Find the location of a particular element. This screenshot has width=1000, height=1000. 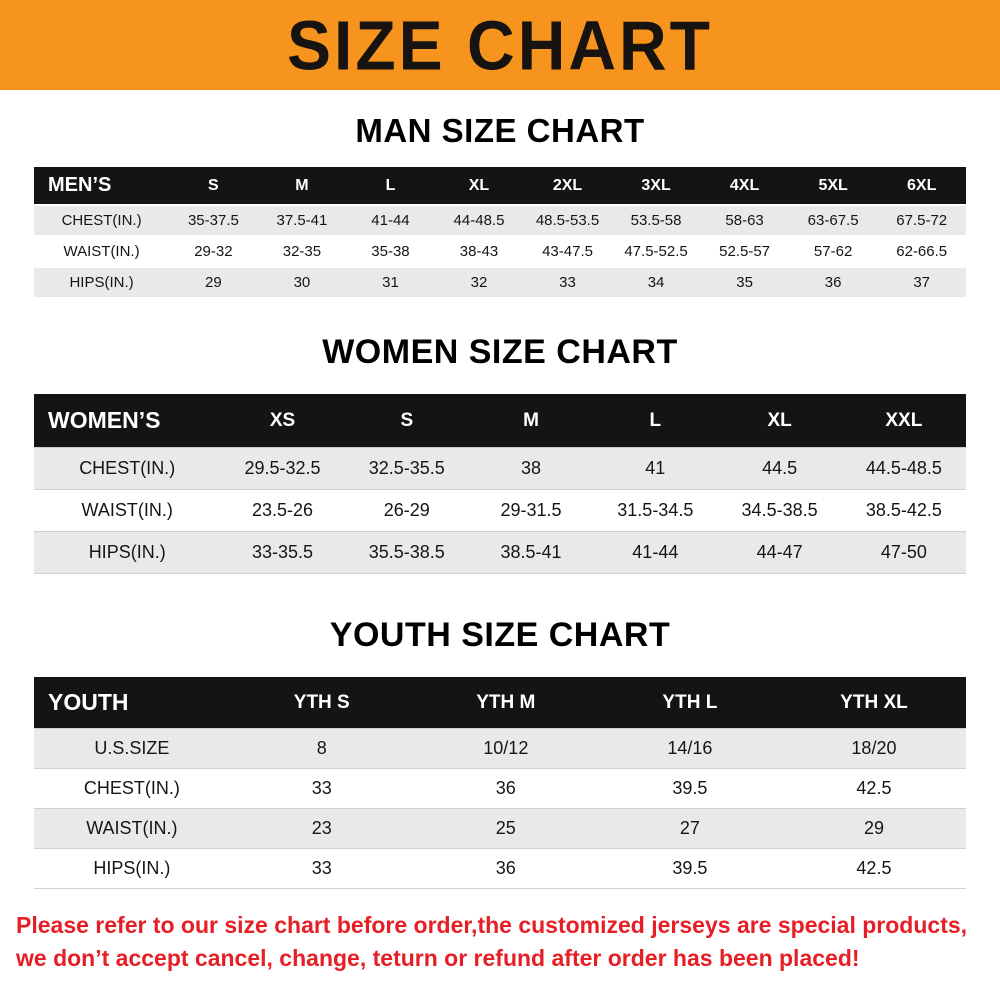

size-value: 57-62 is located at coordinates (833, 251).